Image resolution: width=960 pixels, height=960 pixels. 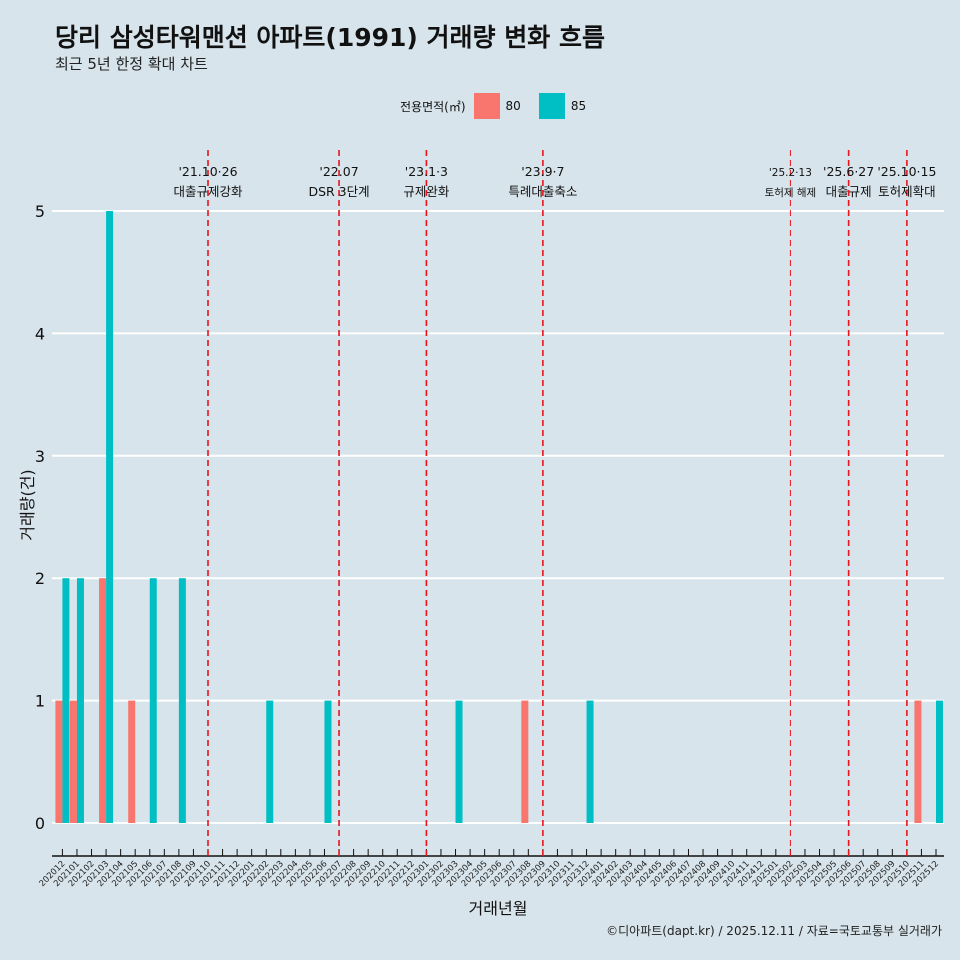 I want to click on y-tick-label: 4, so click(x=40, y=333).